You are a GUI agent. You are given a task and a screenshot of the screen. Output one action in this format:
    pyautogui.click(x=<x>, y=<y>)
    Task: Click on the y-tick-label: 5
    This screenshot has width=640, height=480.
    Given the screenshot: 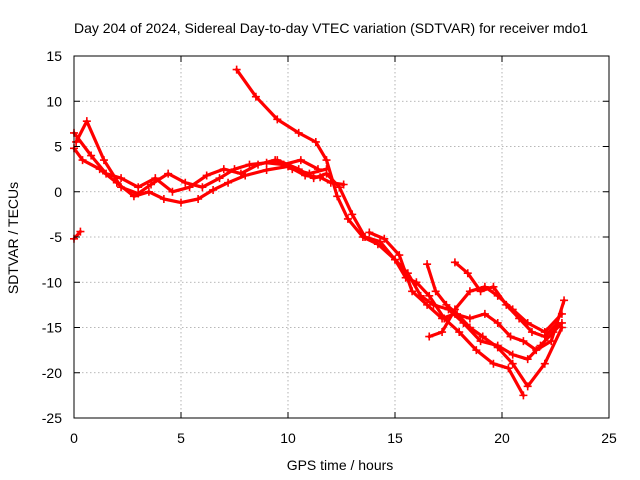 What is the action you would take?
    pyautogui.click(x=58, y=147)
    